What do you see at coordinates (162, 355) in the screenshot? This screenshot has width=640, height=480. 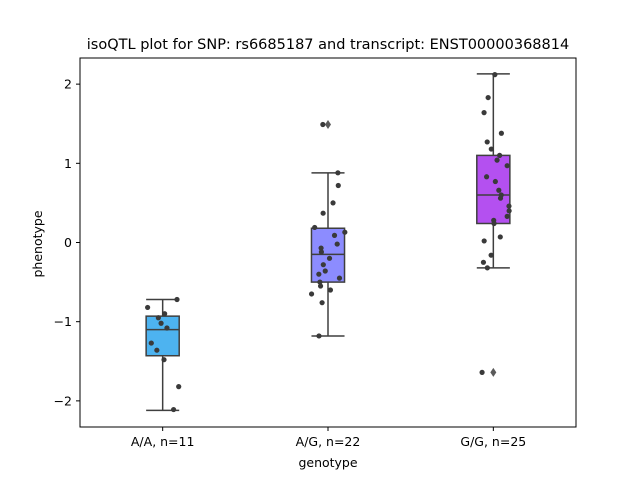 I see `box-group` at bounding box center [162, 355].